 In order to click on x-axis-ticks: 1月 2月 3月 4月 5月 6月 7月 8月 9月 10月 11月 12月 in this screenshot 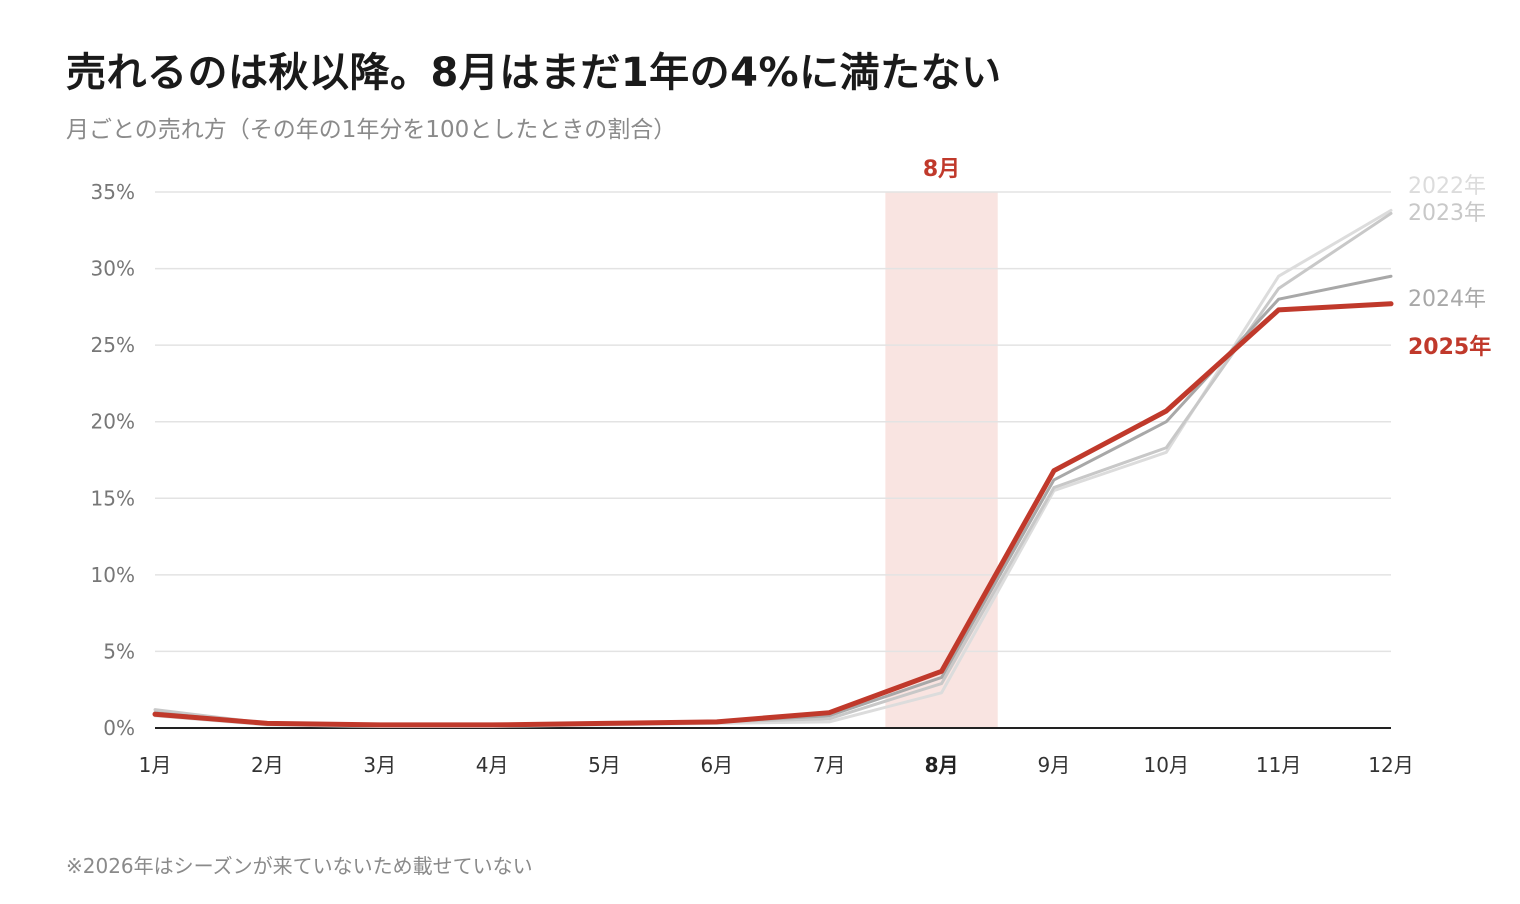, I will do `click(776, 765)`.